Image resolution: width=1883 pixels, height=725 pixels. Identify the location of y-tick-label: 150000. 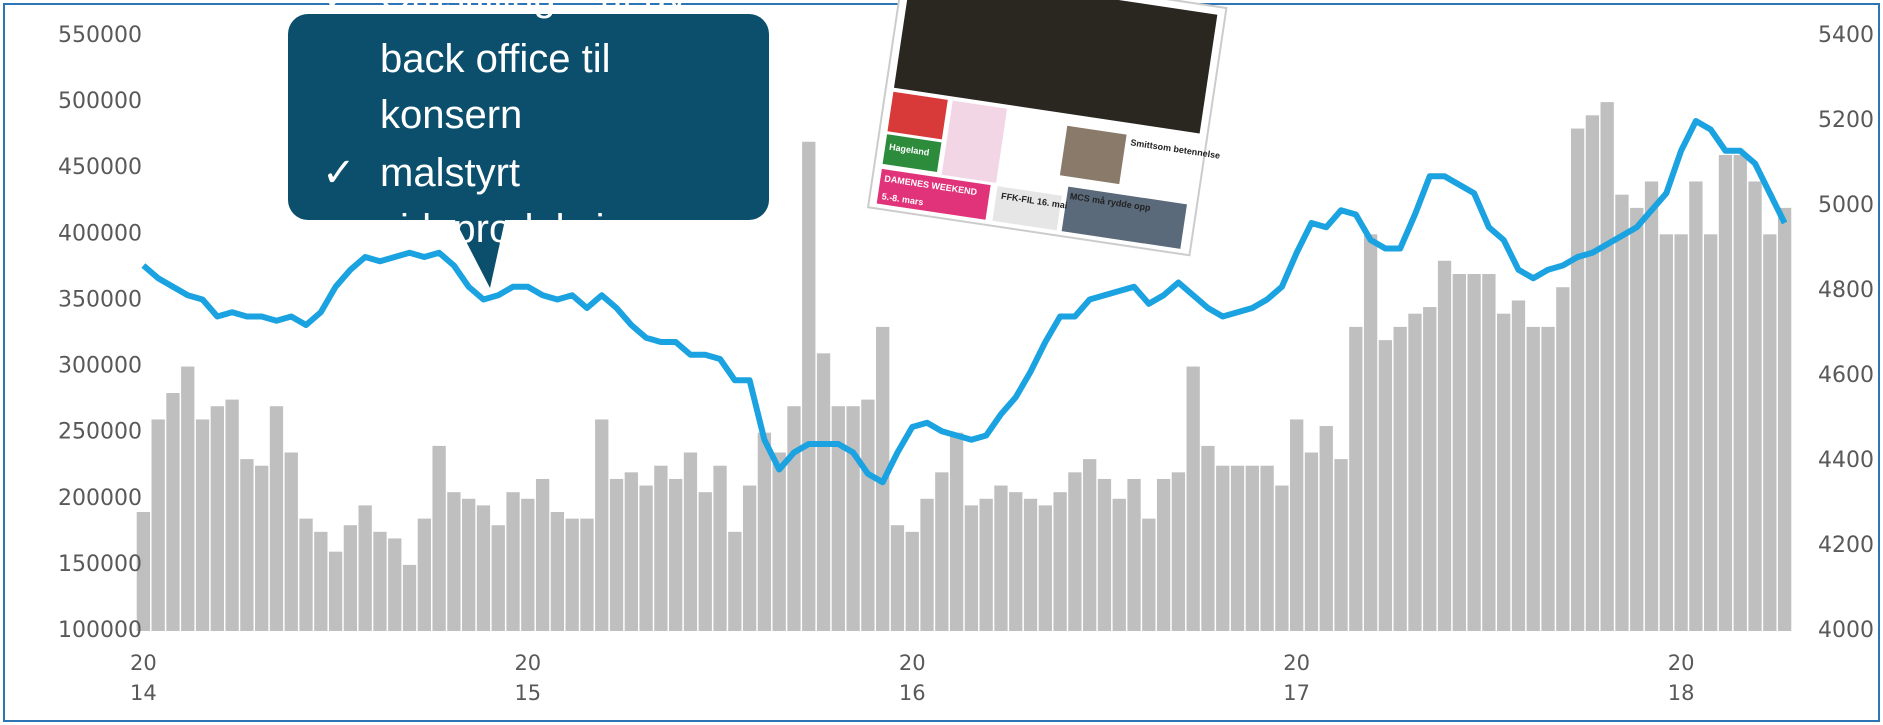
(100, 564).